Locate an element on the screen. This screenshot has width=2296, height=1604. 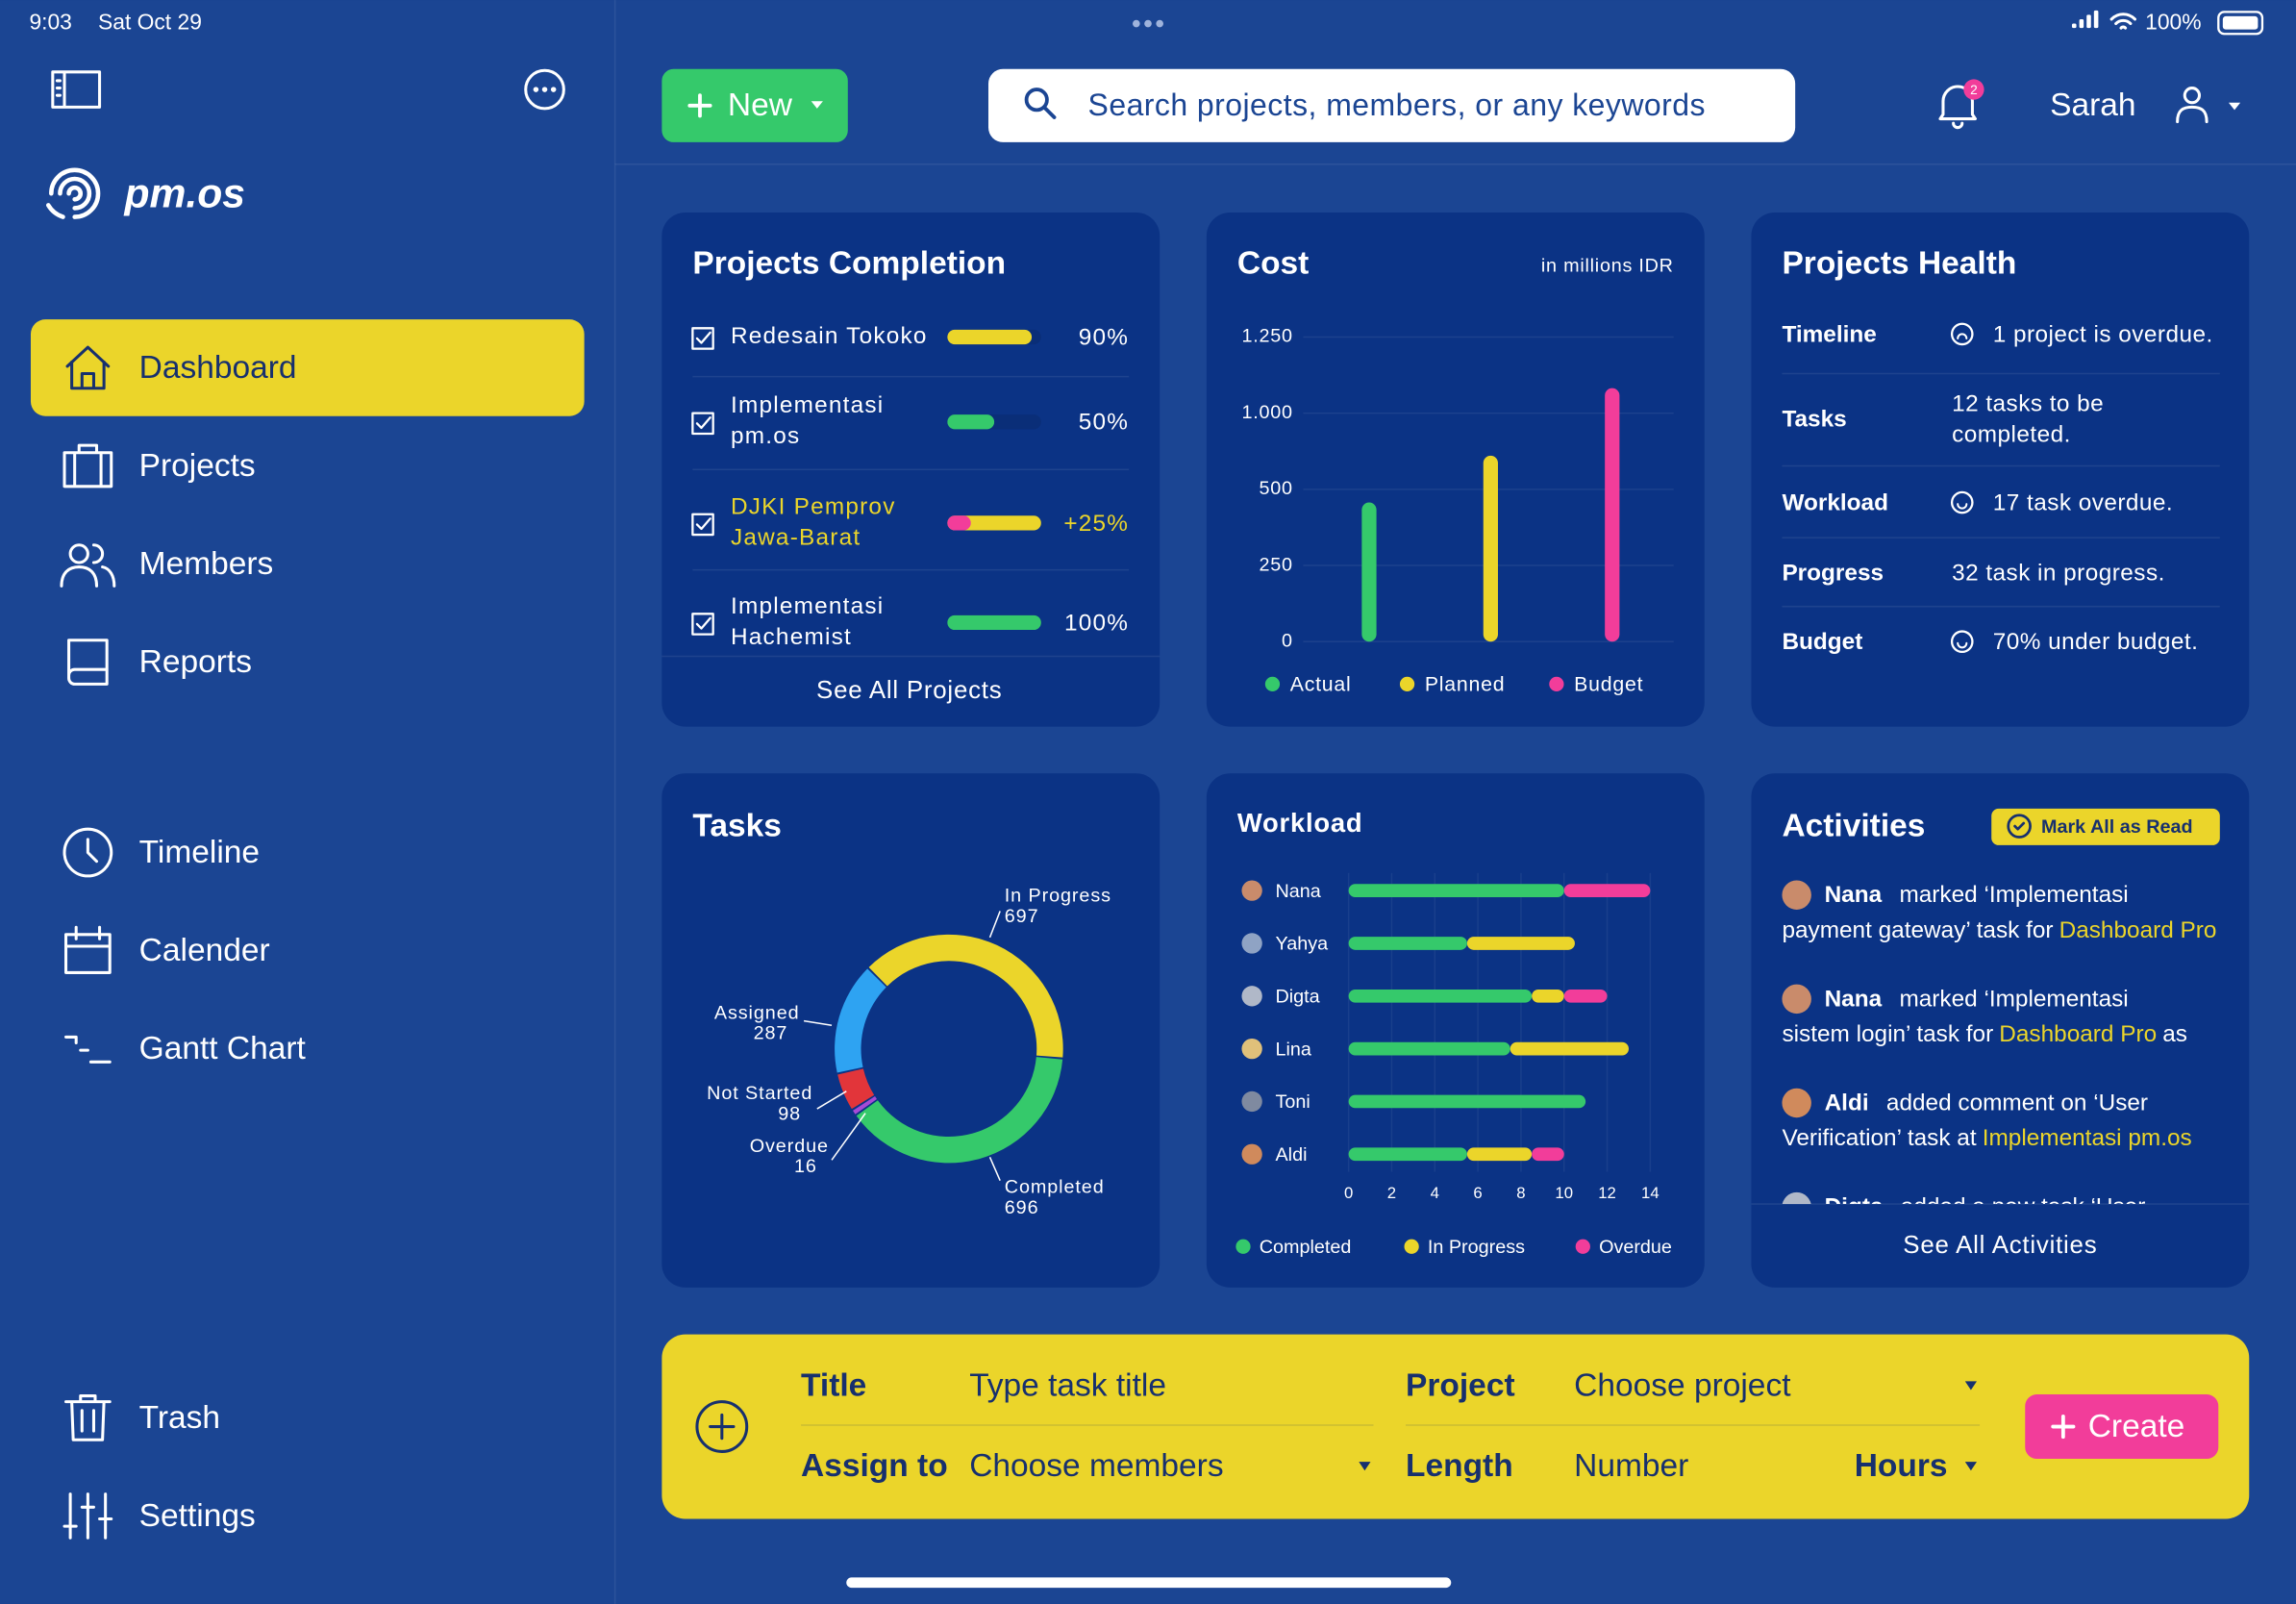
progress-base is located at coordinates (994, 523).